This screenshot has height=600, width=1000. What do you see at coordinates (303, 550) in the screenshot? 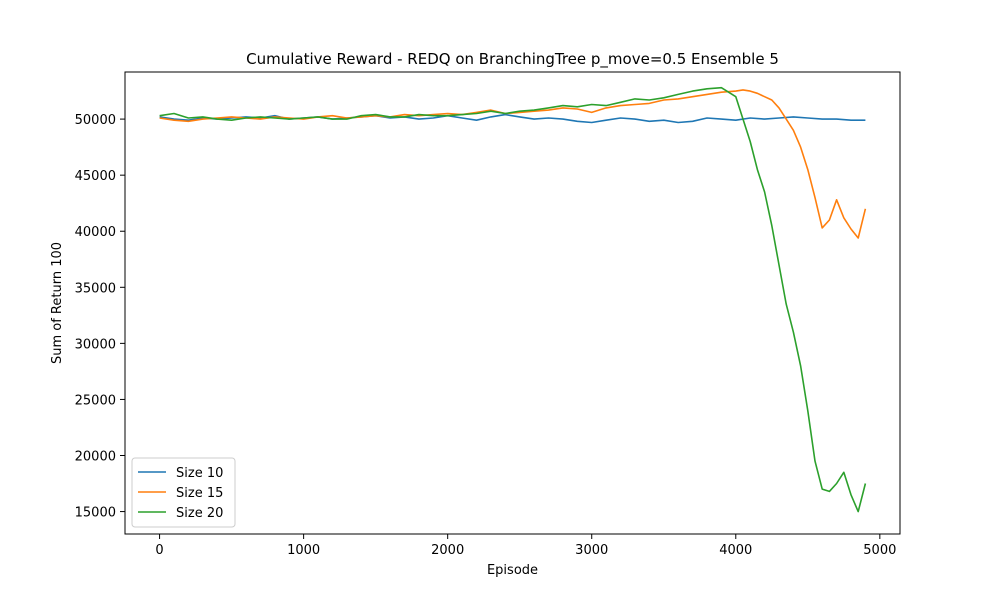
I see `x-tick-label: 1000` at bounding box center [303, 550].